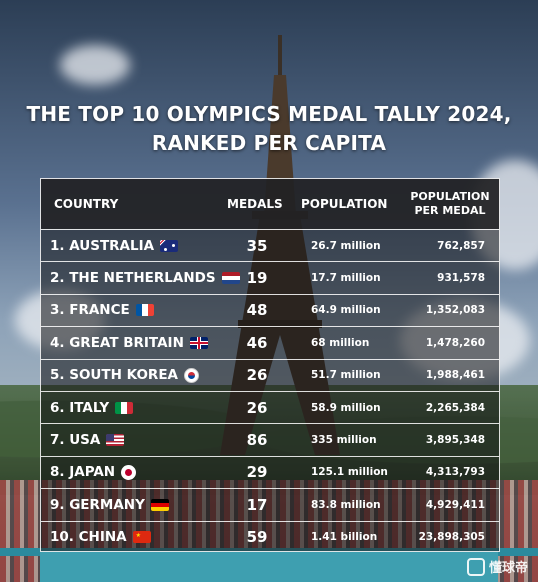  I want to click on medals-cell: 59, so click(257, 537).